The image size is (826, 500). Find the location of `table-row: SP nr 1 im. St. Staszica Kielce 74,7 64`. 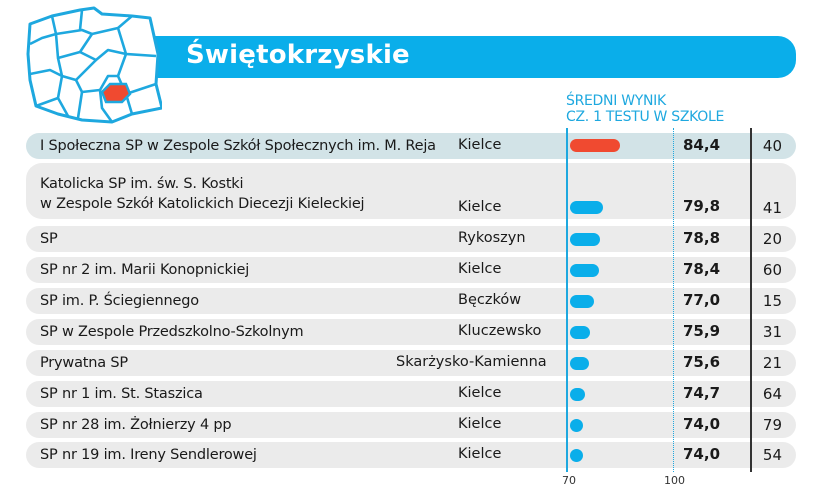

table-row: SP nr 1 im. St. Staszica Kielce 74,7 64 is located at coordinates (411, 394).